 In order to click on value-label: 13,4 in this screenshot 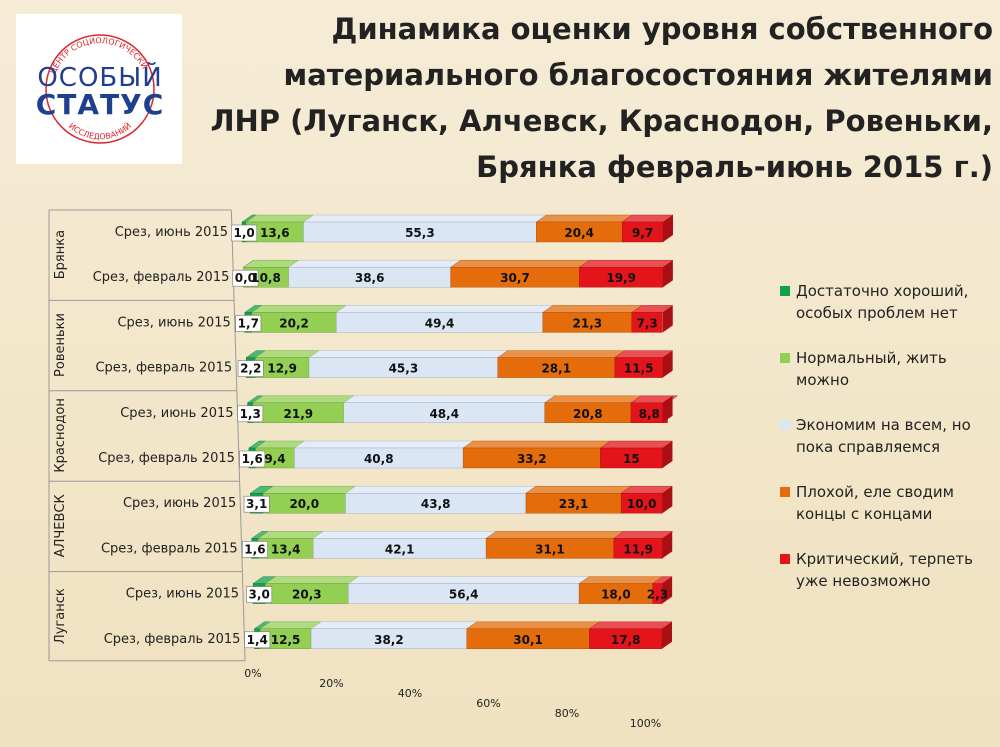, I will do `click(286, 549)`.